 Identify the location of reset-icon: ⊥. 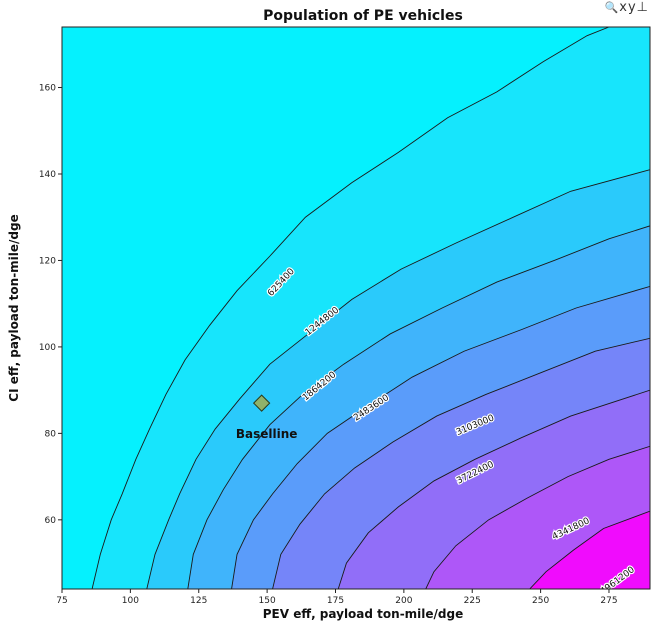
(642, 7).